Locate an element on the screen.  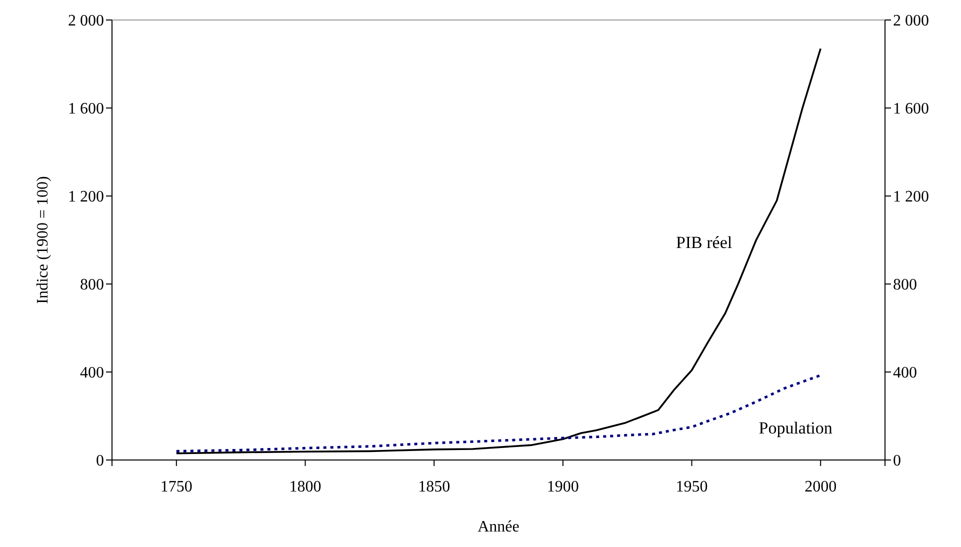
y-tick-label: 800 is located at coordinates (92, 285).